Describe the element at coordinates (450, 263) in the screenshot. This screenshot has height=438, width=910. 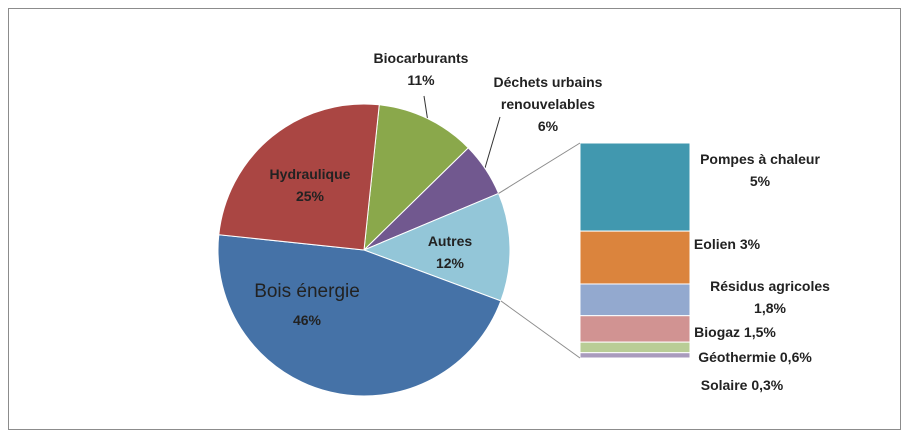
I see `value-label: 12%` at that location.